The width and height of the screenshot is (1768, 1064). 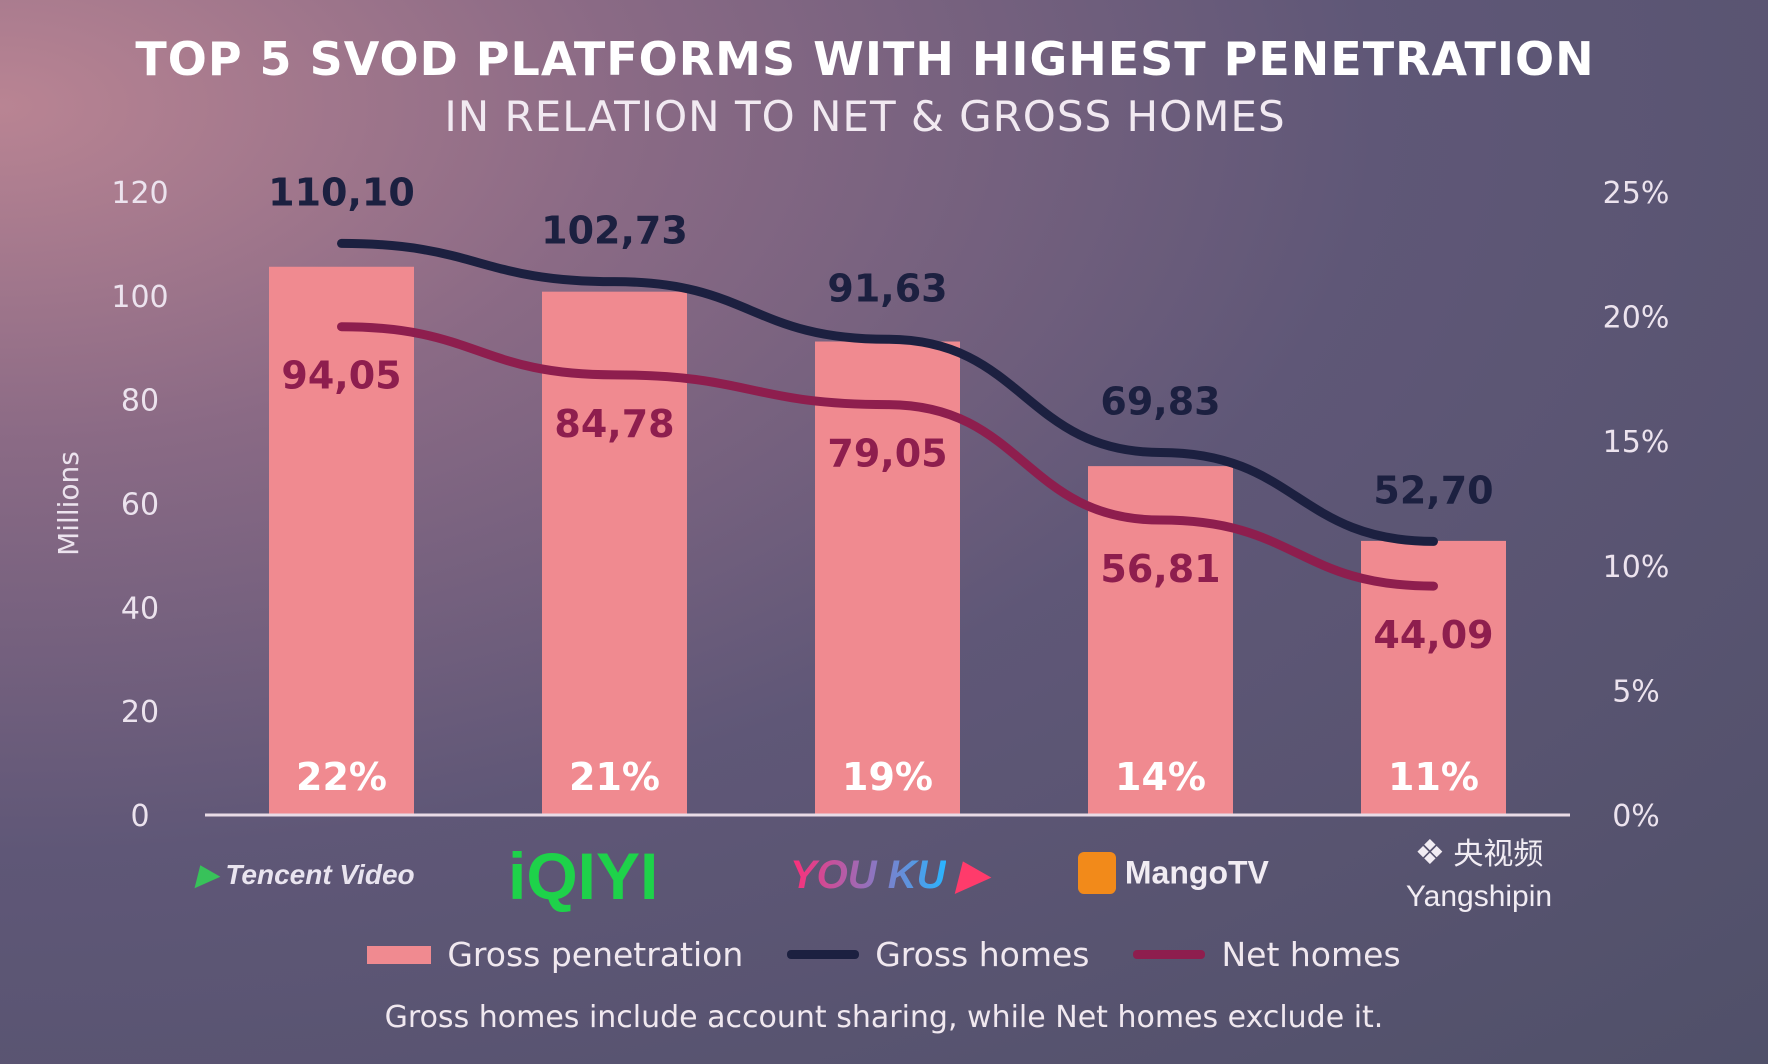 I want to click on logo-youku: YOU KU ▶, so click(x=888, y=875).